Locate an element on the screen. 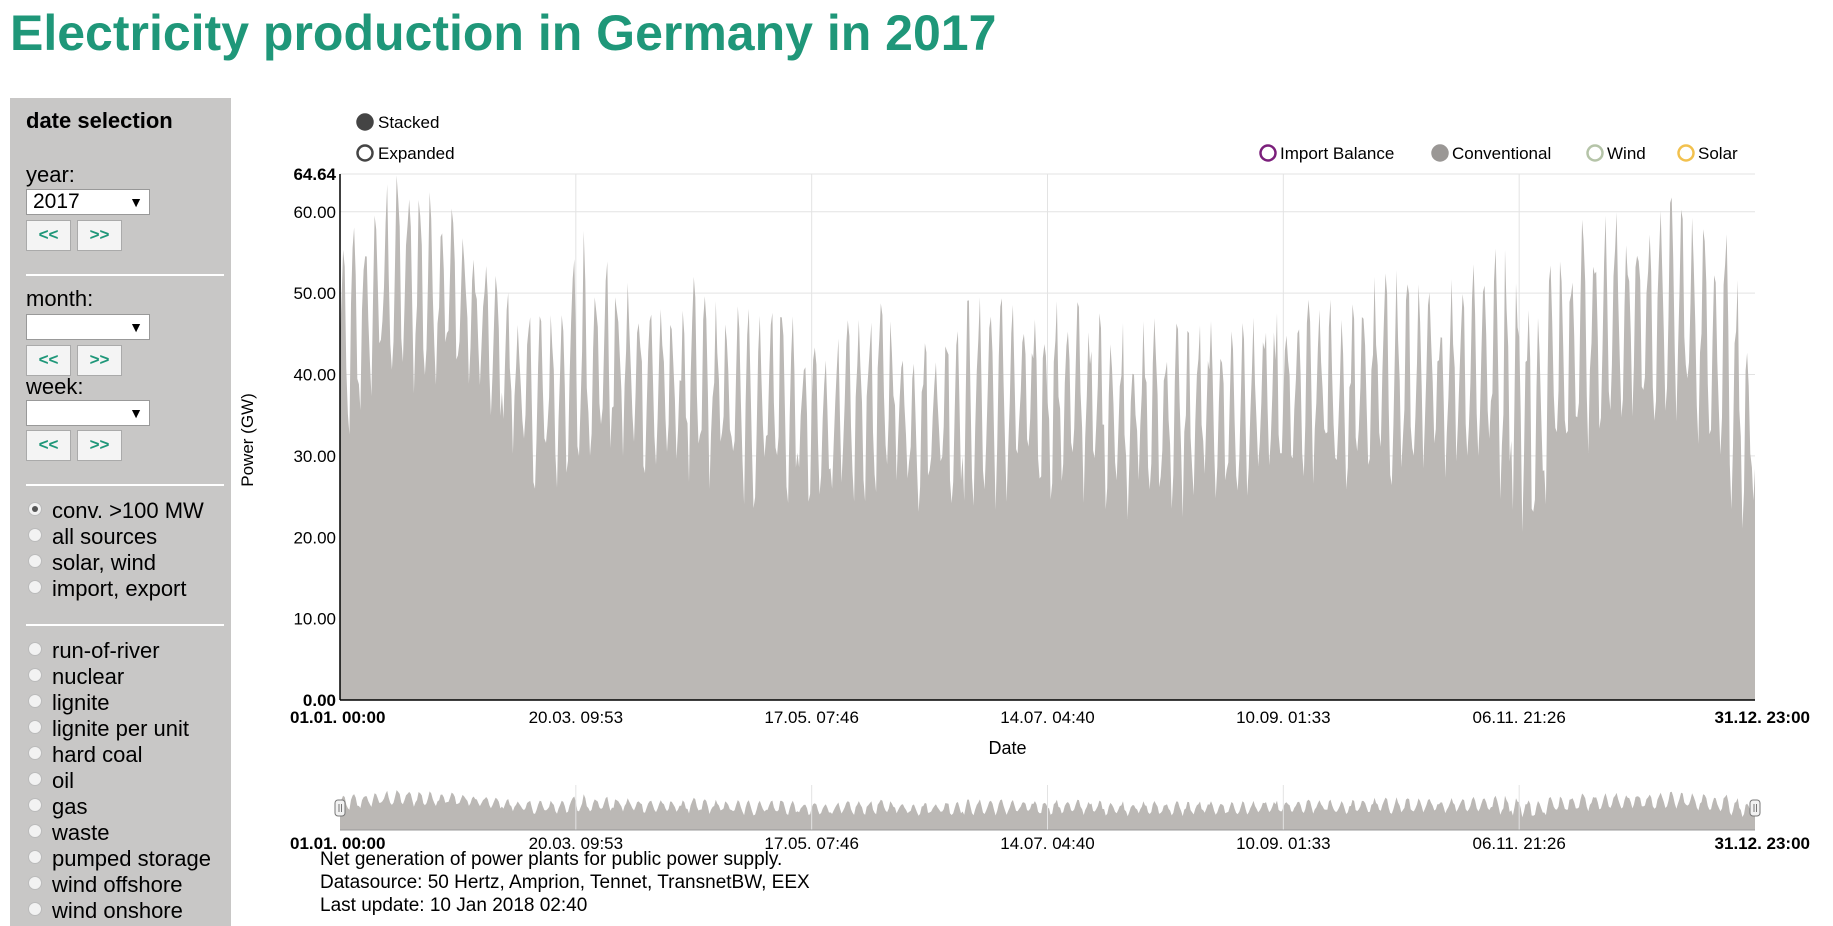 The image size is (1833, 926). type-option-hard-coal: hard coal is located at coordinates (85, 754).